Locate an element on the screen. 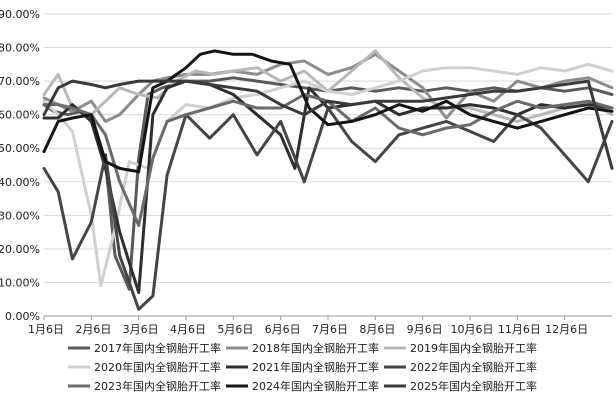 The height and width of the screenshot is (410, 616). y-tick-label: 90.00% is located at coordinates (20, 14).